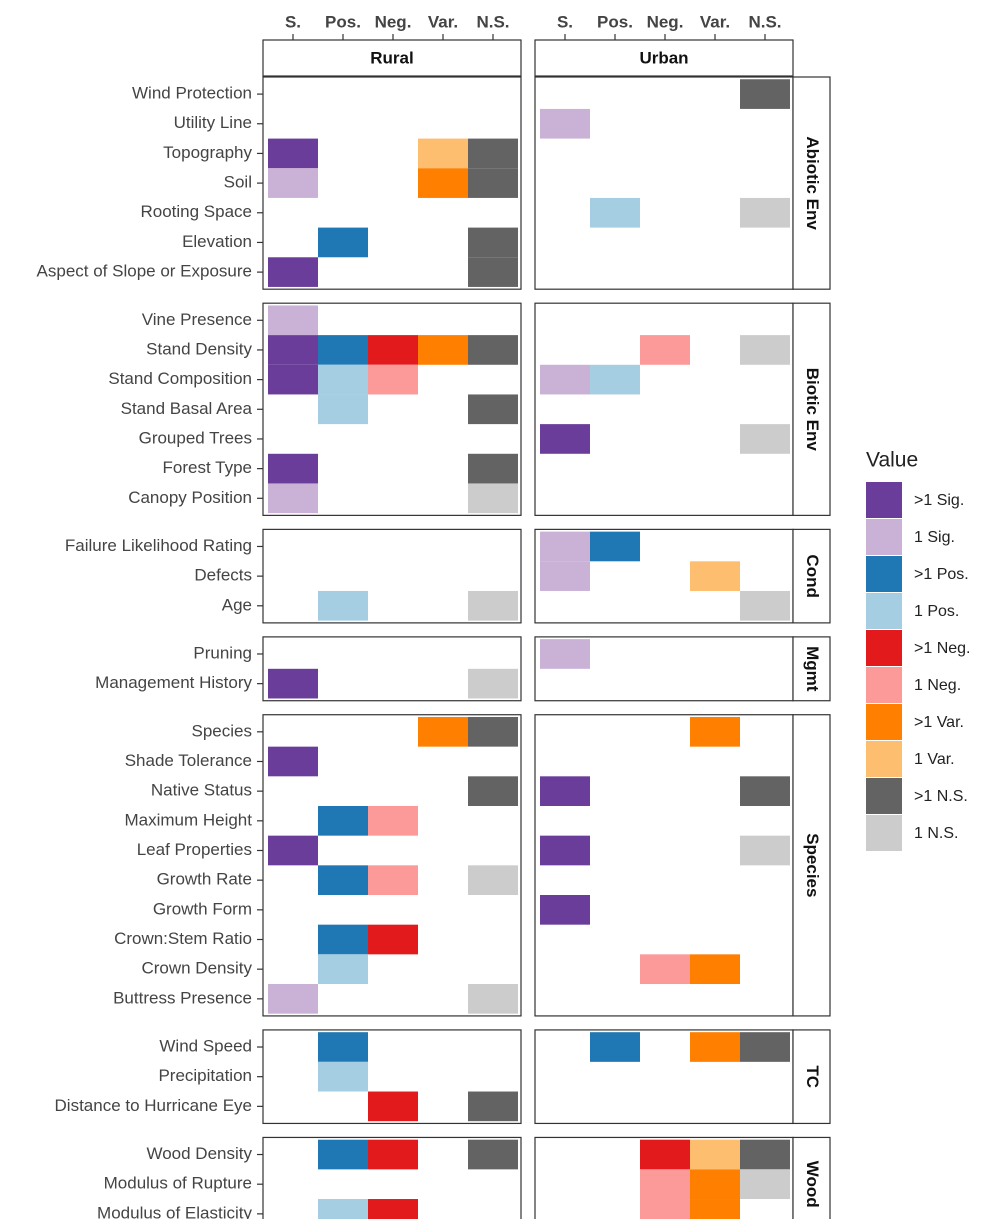  I want to click on row-label: Crown:Stem Ratio, so click(183, 938).